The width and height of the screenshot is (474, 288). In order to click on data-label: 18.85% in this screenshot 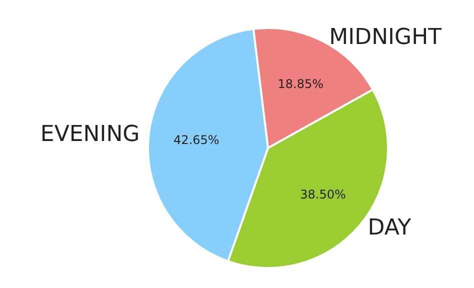, I will do `click(301, 83)`.